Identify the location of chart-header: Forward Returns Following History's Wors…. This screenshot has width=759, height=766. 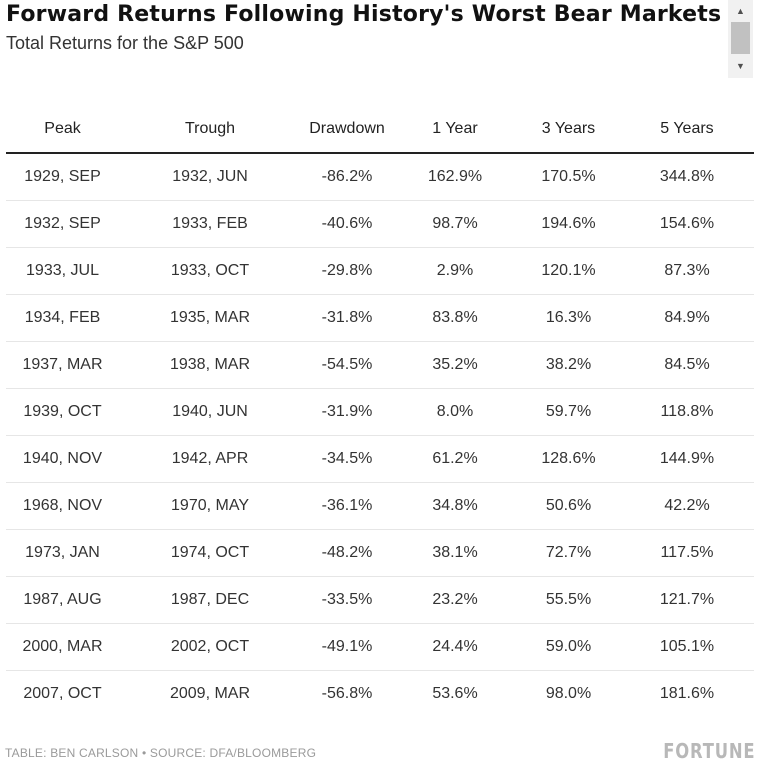
(366, 27).